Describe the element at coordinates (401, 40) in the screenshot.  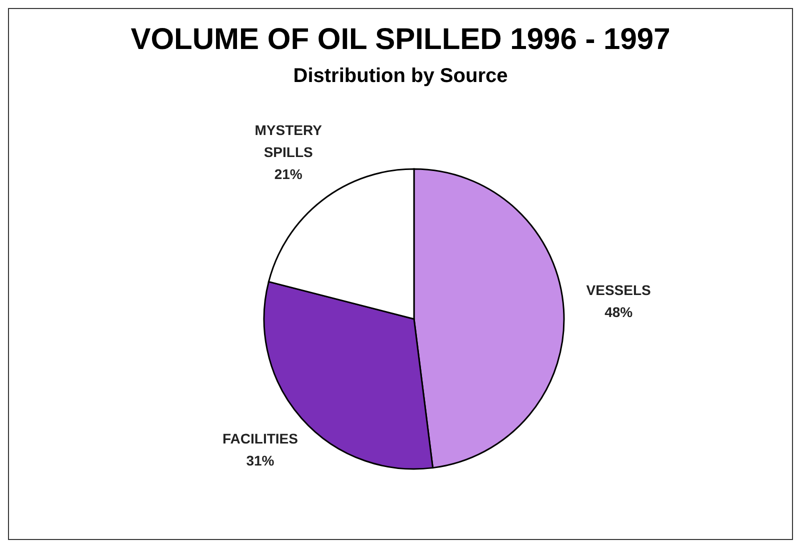
I see `chart-title: VOLUME OF OIL SPILLED 1996 - 1997` at that location.